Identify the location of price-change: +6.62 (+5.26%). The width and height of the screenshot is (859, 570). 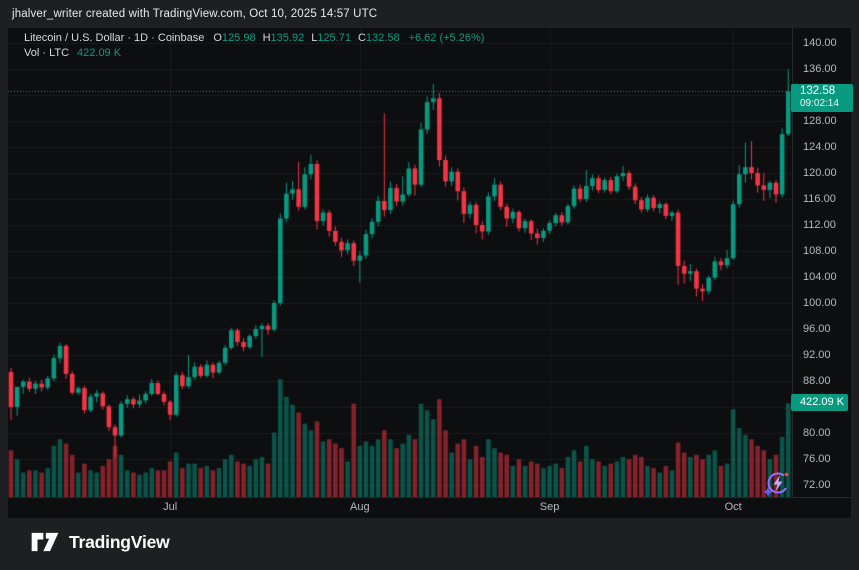
(446, 38).